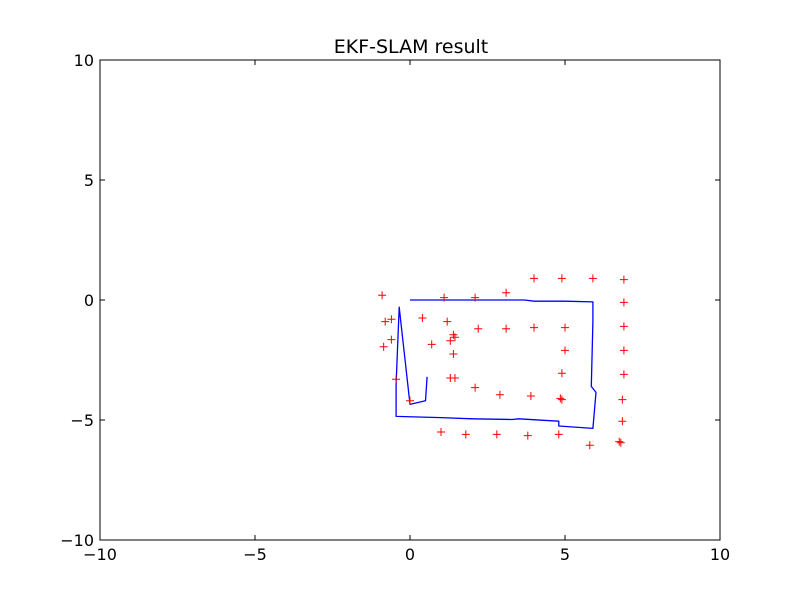  Describe the element at coordinates (496, 364) in the screenshot. I see `trajectory-line` at that location.